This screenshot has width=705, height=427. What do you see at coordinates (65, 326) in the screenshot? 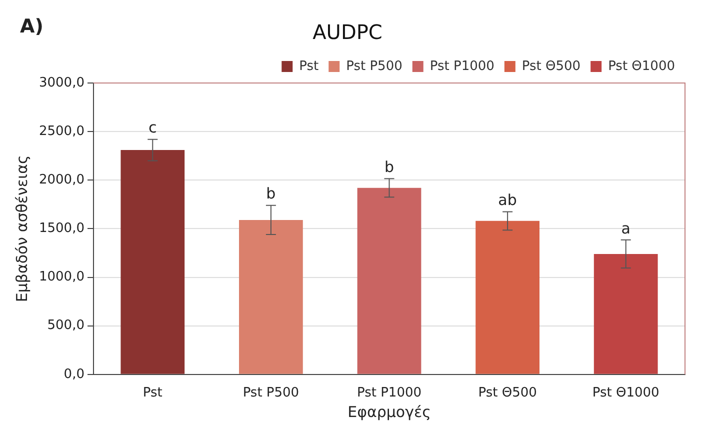
I see `y-tick-label: 500,0` at bounding box center [65, 326].